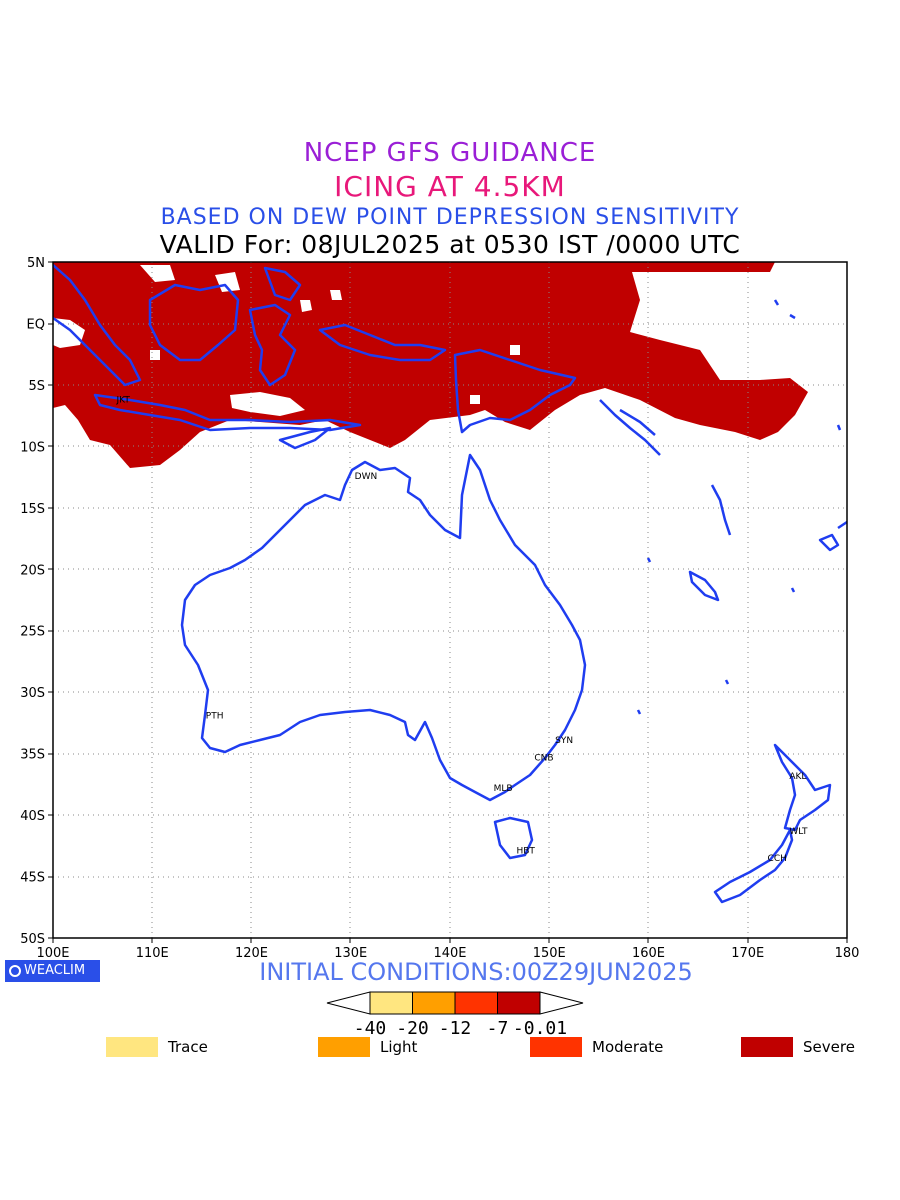  What do you see at coordinates (797, 777) in the screenshot?
I see `city-label: AKL` at bounding box center [797, 777].